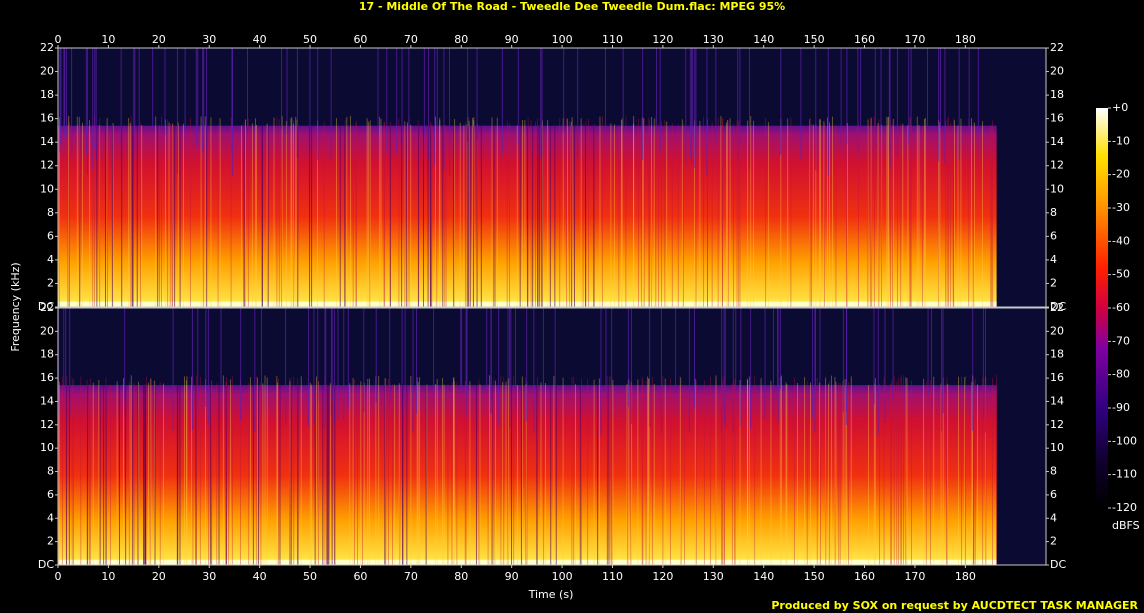 The width and height of the screenshot is (1144, 613). What do you see at coordinates (1121, 307) in the screenshot?
I see `colorbar-tick-label: -60` at bounding box center [1121, 307].